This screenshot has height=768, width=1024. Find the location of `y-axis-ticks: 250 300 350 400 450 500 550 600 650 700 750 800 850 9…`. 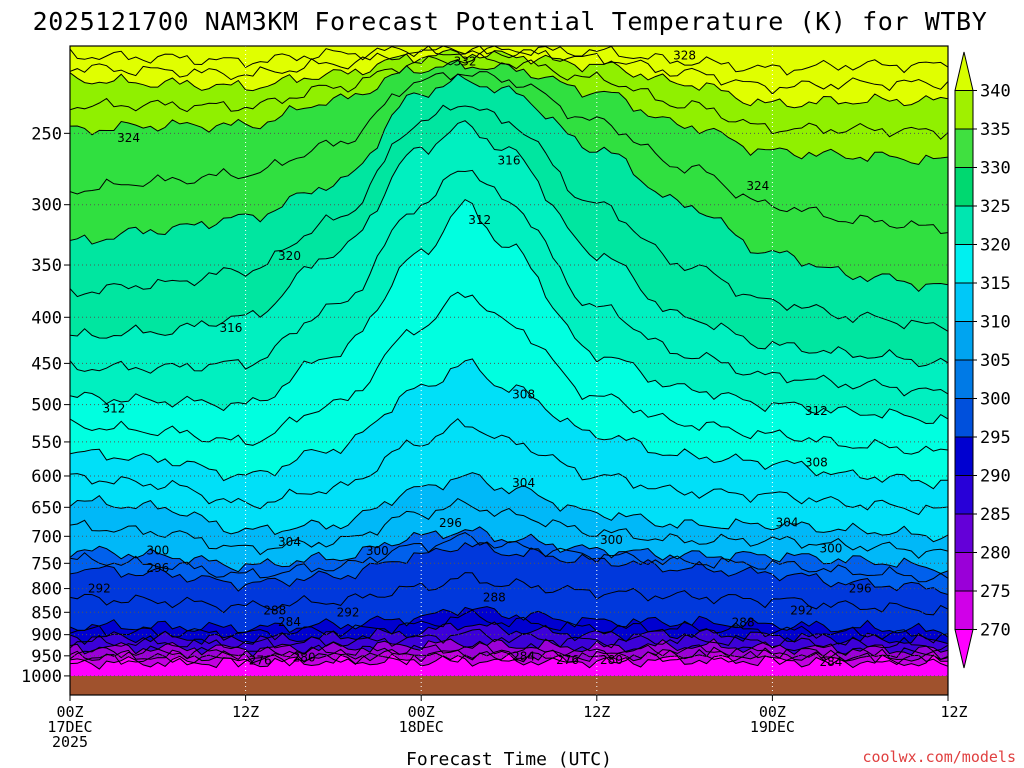

y-axis-ticks: 250 300 350 400 450 500 550 600 650 700 750 800 850 9… is located at coordinates (45, 405).